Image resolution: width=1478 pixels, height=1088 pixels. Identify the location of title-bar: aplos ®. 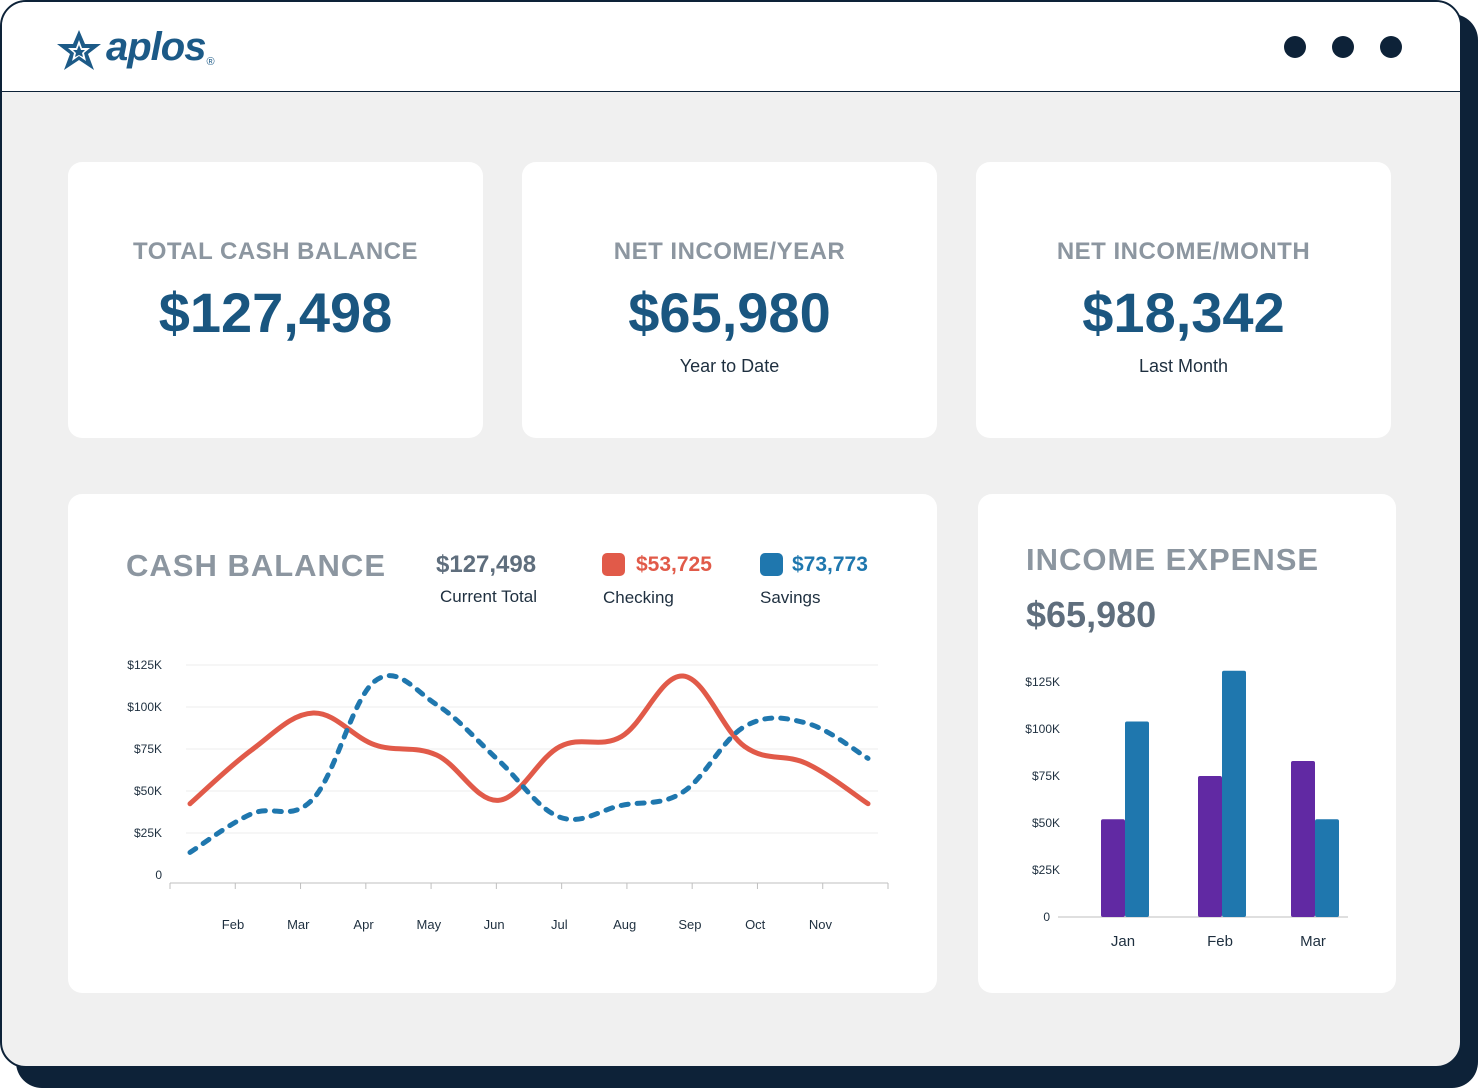
(731, 47).